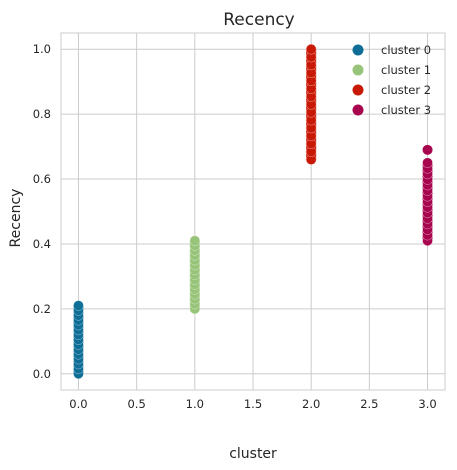 This screenshot has height=470, width=457. I want to click on x-tick-label: 1.0, so click(195, 404).